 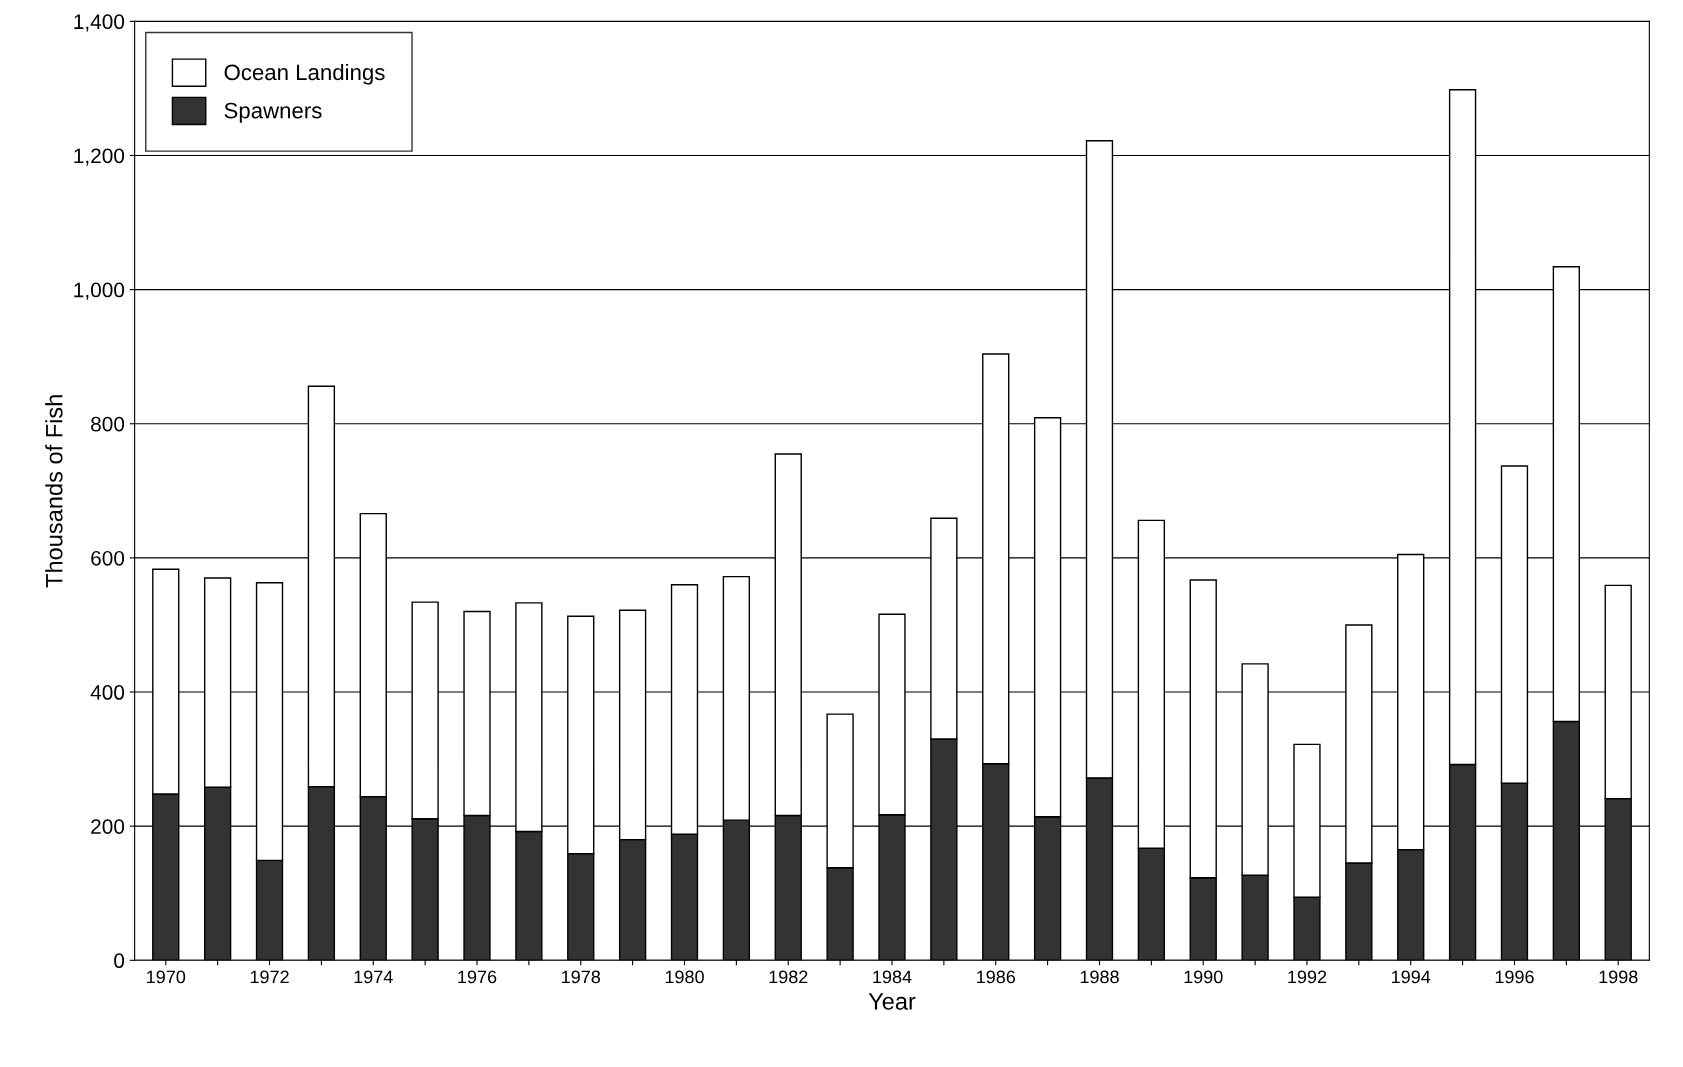 I want to click on y-tick-label: 1,000, so click(x=99, y=291).